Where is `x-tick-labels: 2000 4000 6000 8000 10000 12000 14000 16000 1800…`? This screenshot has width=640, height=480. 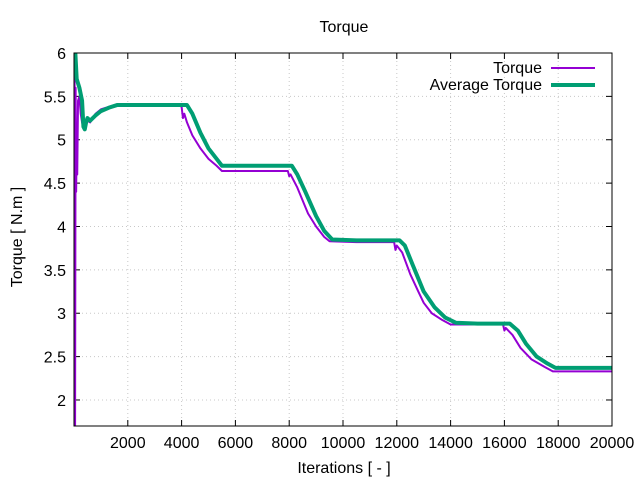
x-tick-labels: 2000 4000 6000 8000 10000 12000 14000 16000 1800… is located at coordinates (372, 443).